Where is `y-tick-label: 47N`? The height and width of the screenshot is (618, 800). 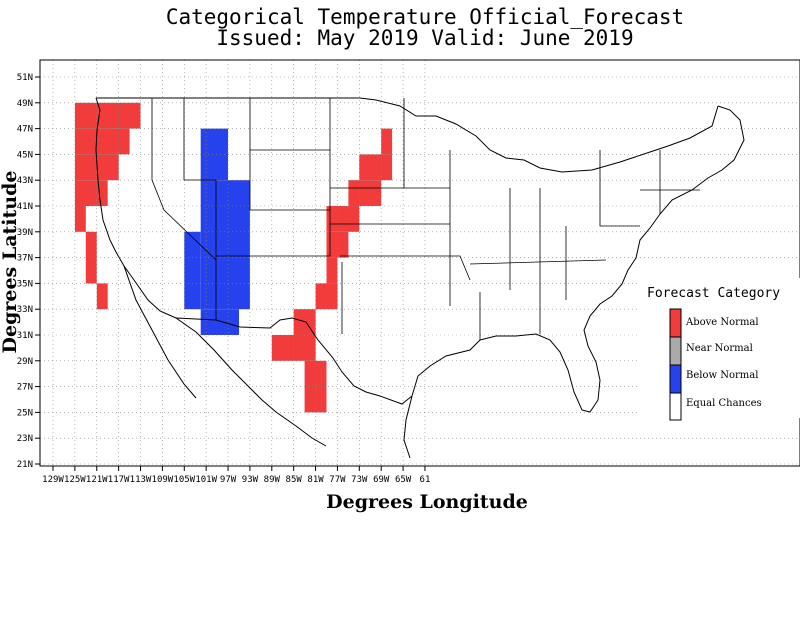 y-tick-label: 47N is located at coordinates (25, 130).